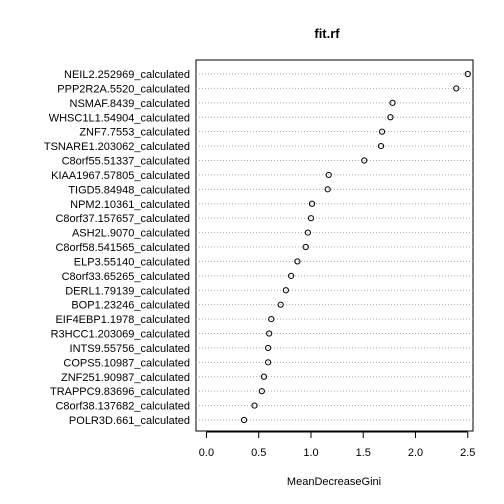  What do you see at coordinates (271, 104) in the screenshot?
I see `chart-row: NSMAF.8439_calculated` at bounding box center [271, 104].